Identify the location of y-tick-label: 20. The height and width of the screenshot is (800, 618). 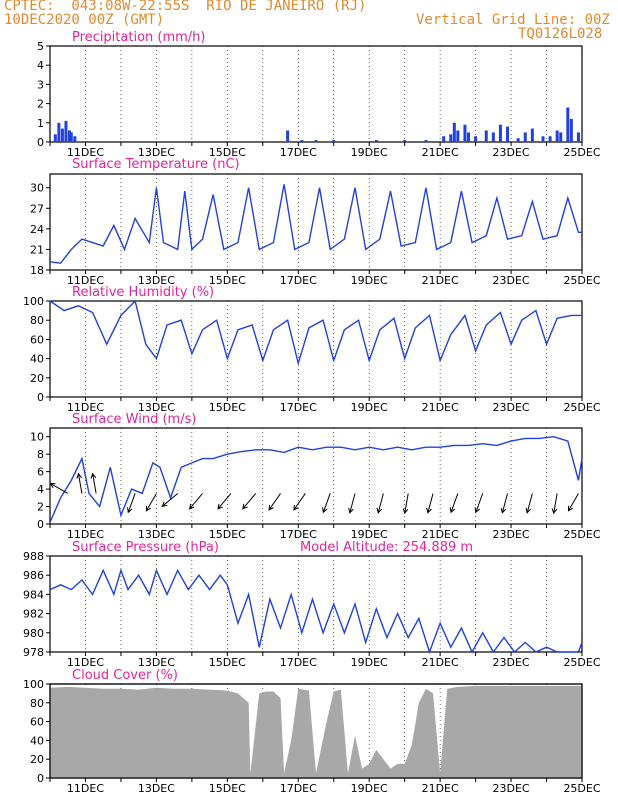
(37, 378).